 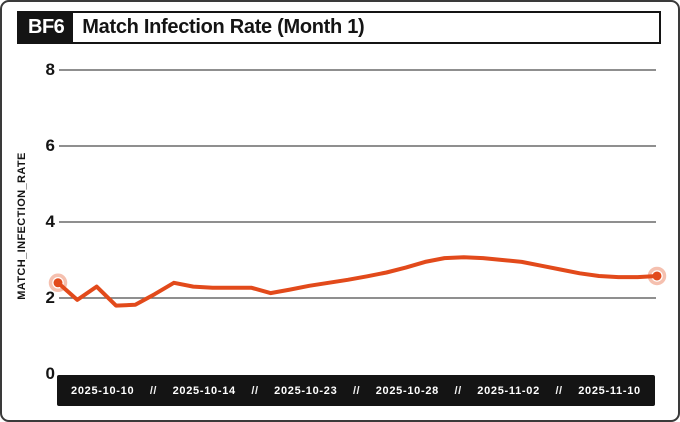 I want to click on infection-rate-line, so click(x=357, y=281).